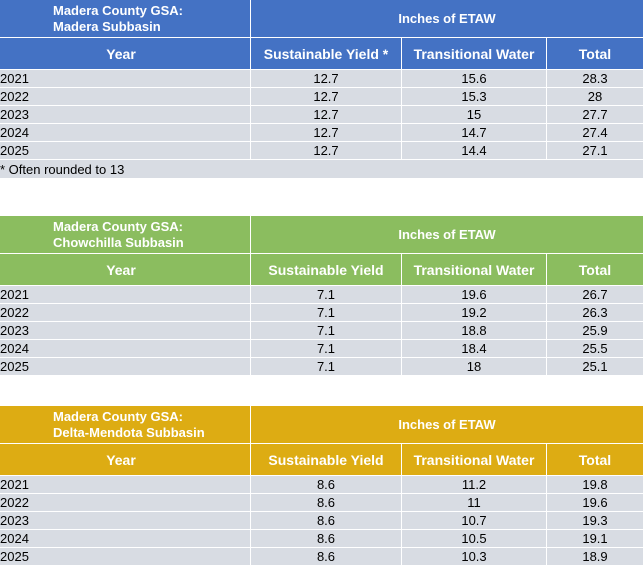 The height and width of the screenshot is (571, 643). I want to click on total-cell: 26.7, so click(595, 294).